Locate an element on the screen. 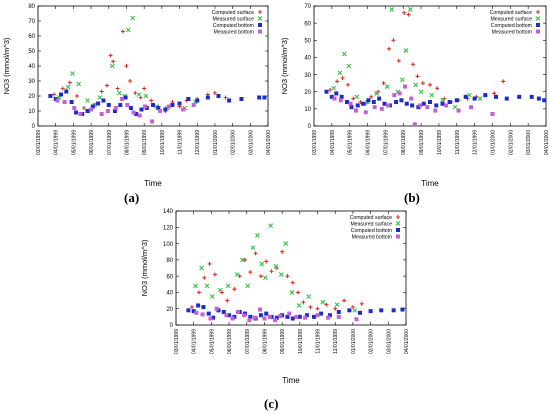  x-tick-label: 04/01/1999 is located at coordinates (195, 341).